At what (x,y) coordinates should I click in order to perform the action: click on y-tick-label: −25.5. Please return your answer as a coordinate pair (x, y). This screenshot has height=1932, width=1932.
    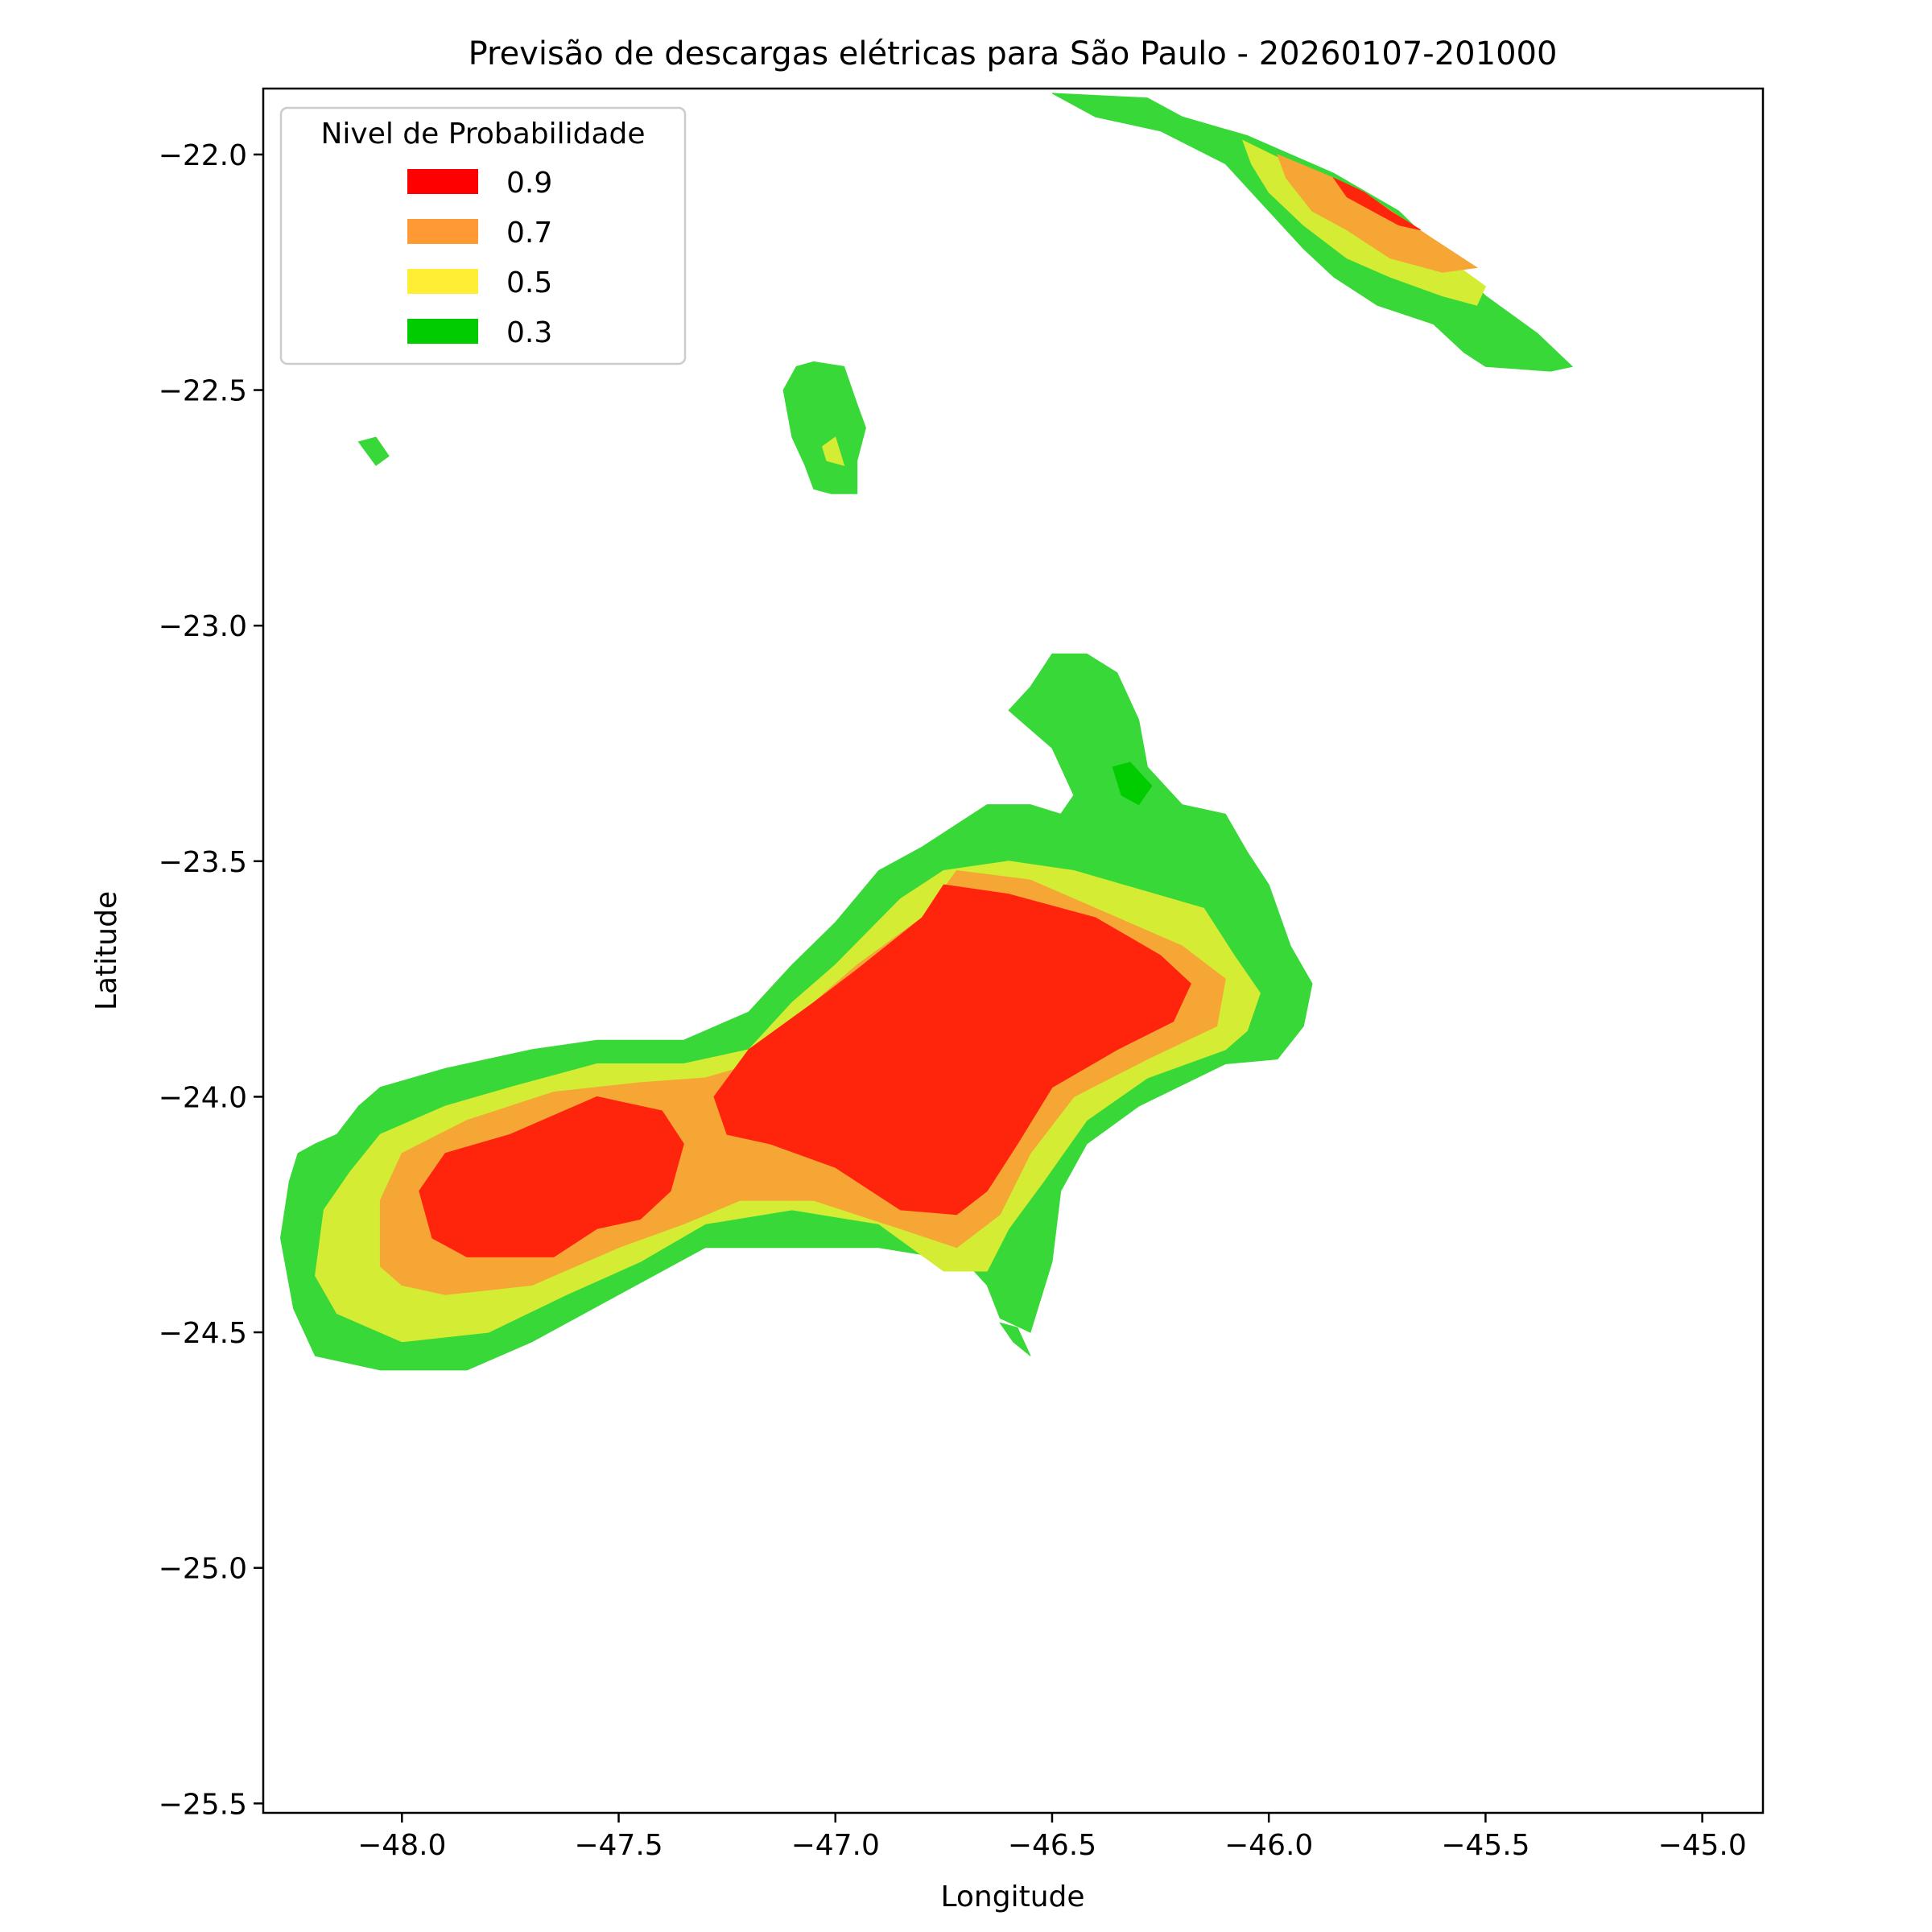
    Looking at the image, I should click on (203, 1804).